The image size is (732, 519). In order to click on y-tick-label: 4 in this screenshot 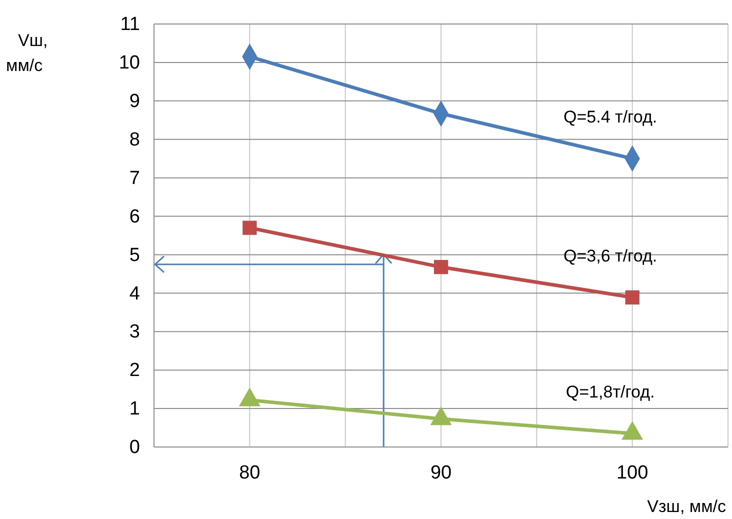, I will do `click(134, 293)`.